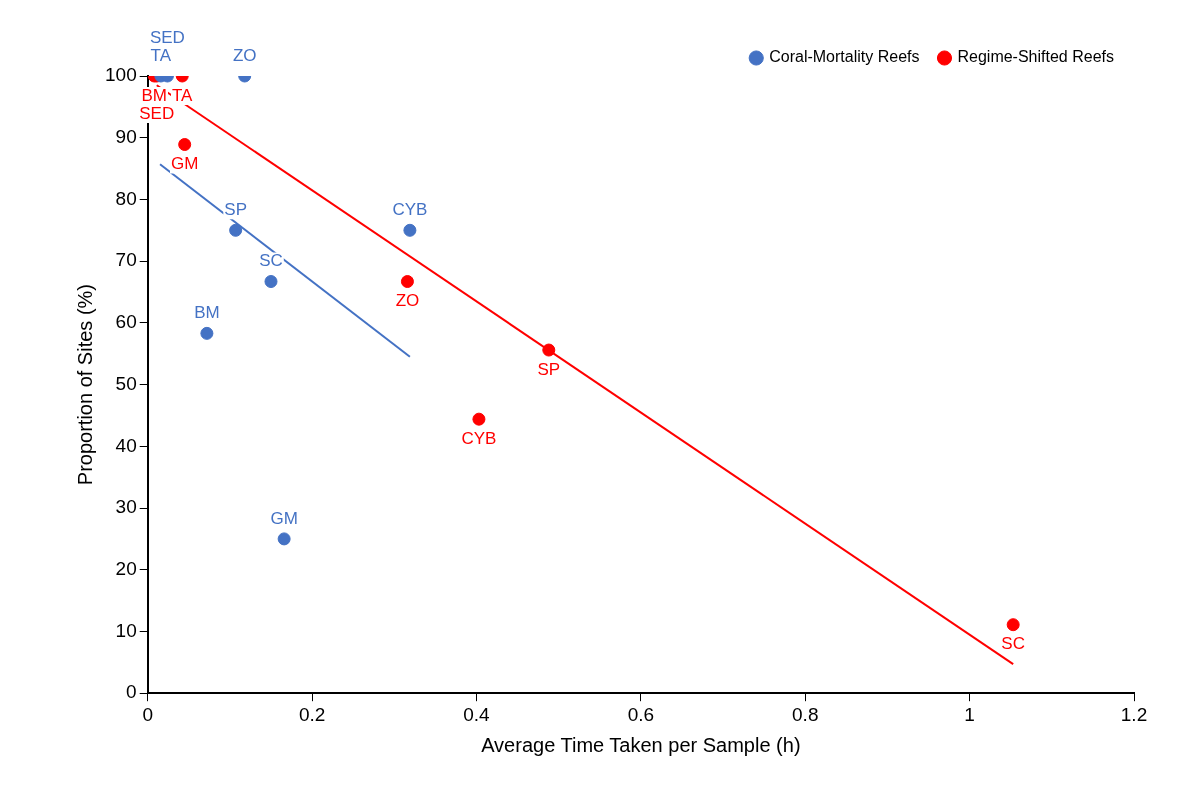 Image resolution: width=1184 pixels, height=792 pixels. I want to click on y-tick-label: 80, so click(126, 198).